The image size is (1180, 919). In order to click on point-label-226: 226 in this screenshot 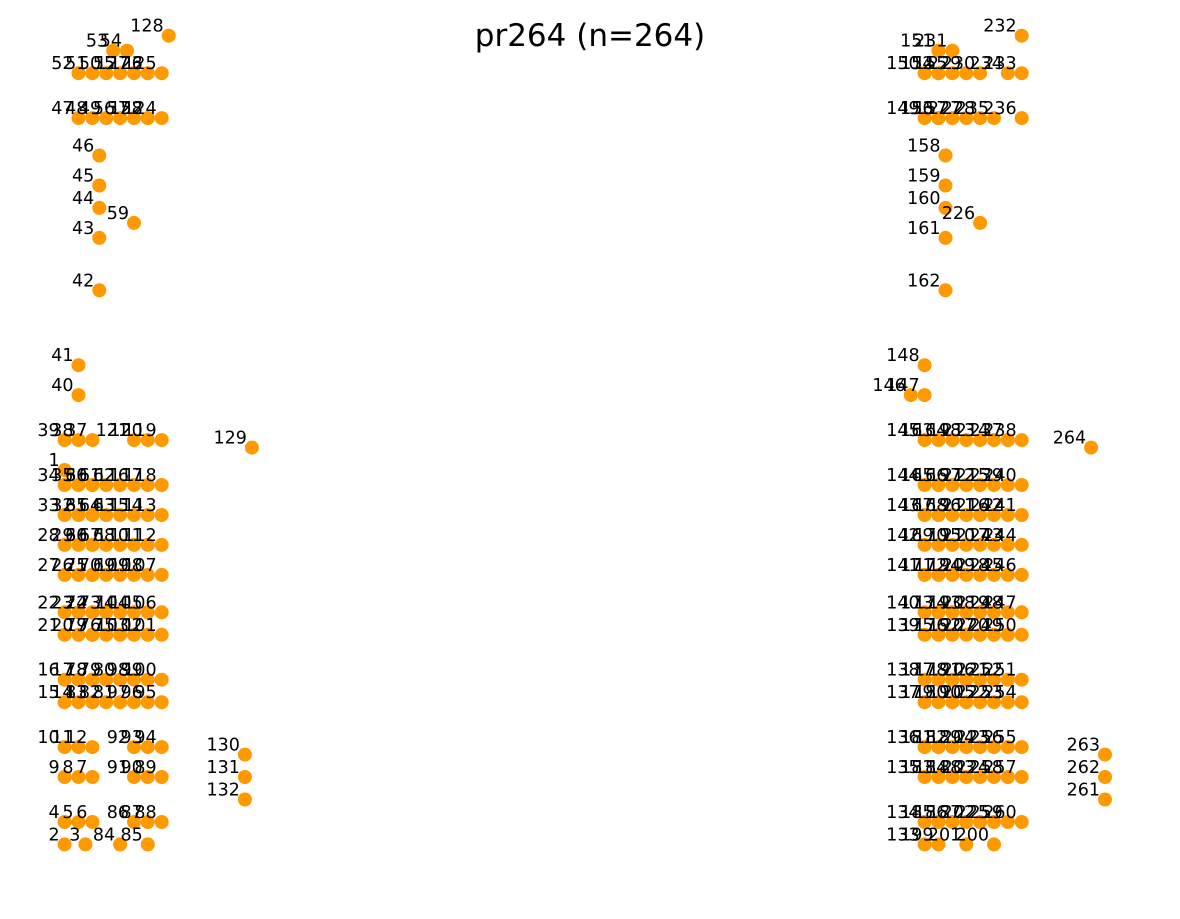, I will do `click(958, 214)`.